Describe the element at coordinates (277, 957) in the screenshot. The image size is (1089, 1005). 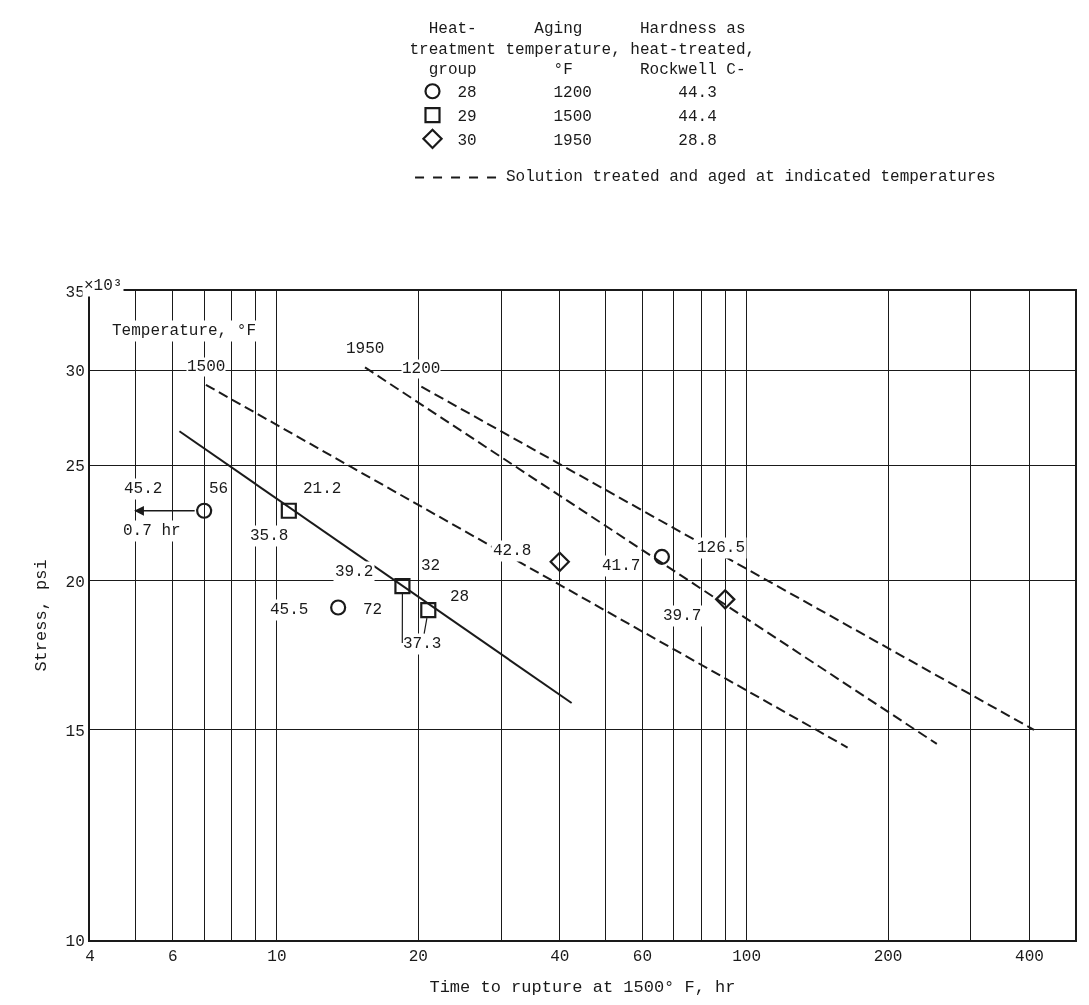
I see `x-tick-label: 10` at that location.